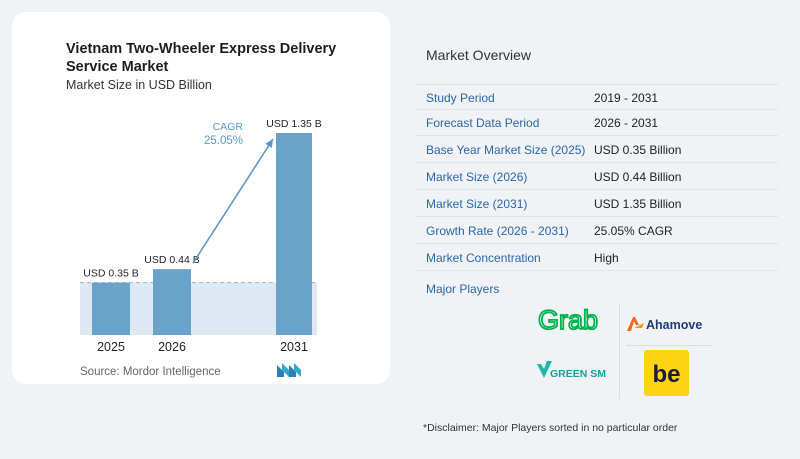  What do you see at coordinates (578, 374) in the screenshot?
I see `greensm-logo-text: GREEN SM` at bounding box center [578, 374].